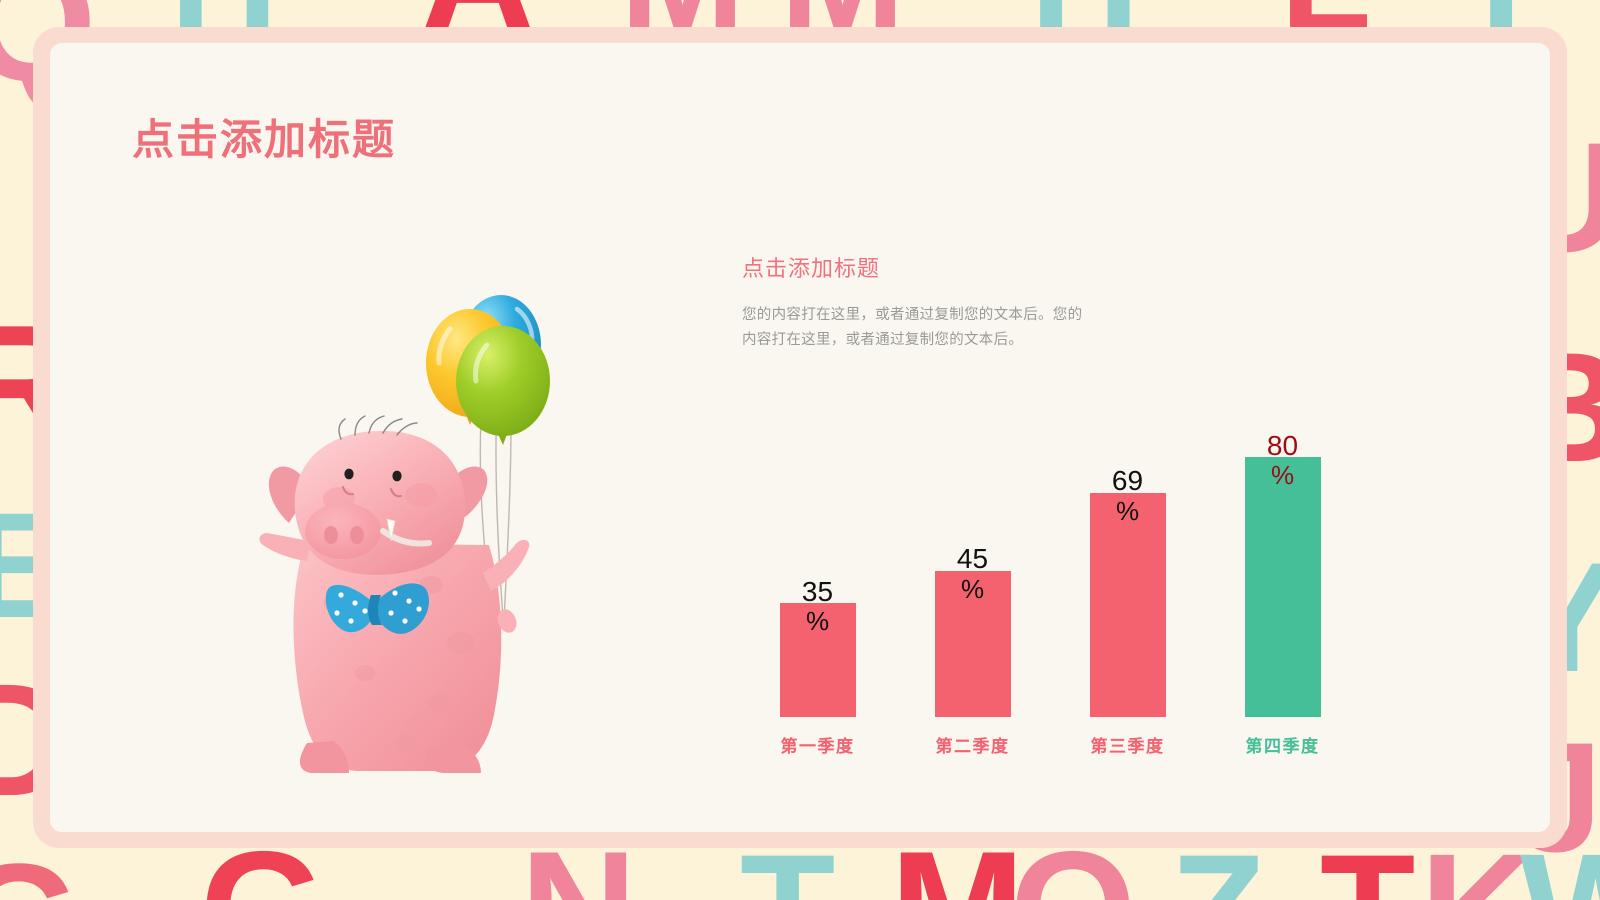  What do you see at coordinates (1282, 746) in the screenshot?
I see `bar-category-label: 第四季度` at bounding box center [1282, 746].